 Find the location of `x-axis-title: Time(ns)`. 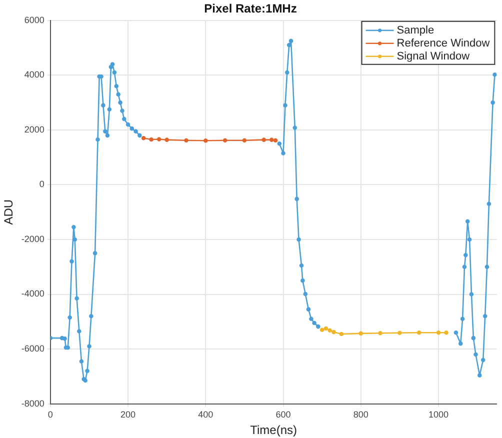

x-axis-title: Time(ns) is located at coordinates (274, 430).